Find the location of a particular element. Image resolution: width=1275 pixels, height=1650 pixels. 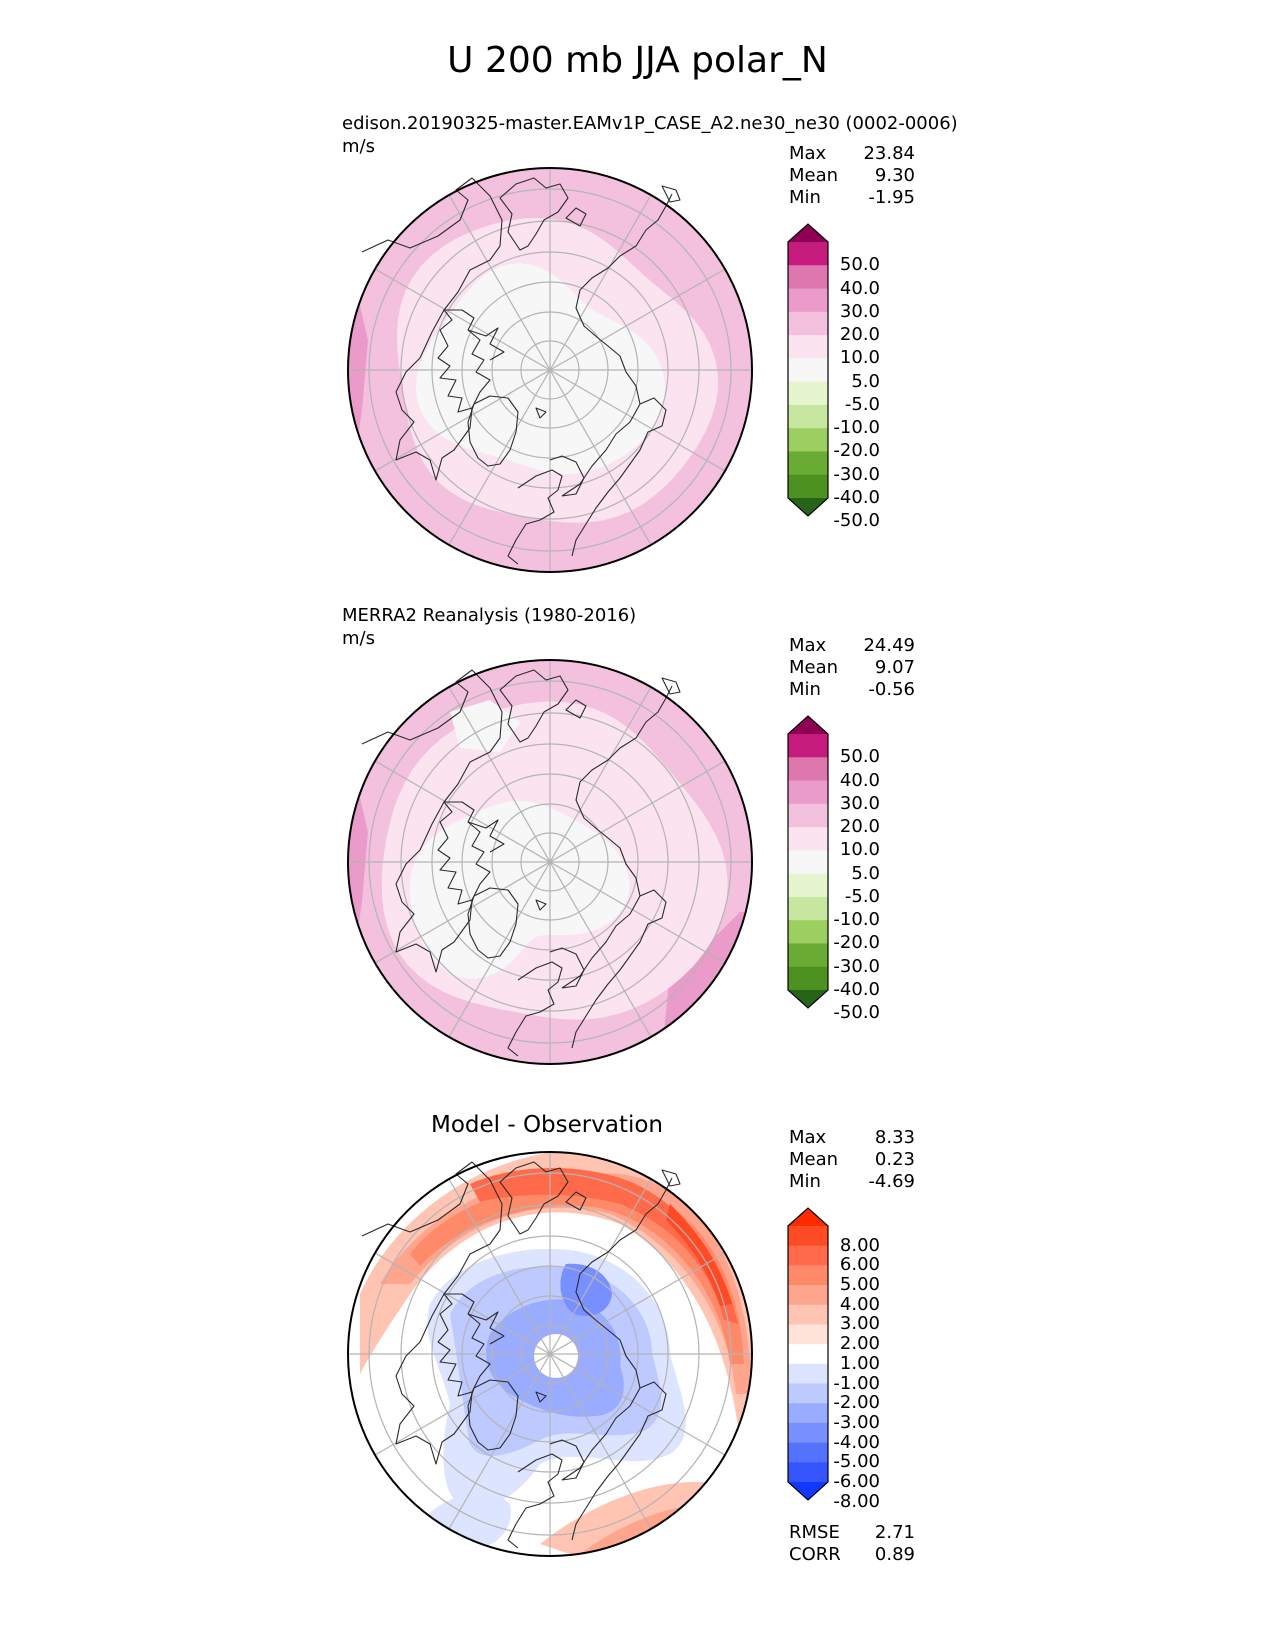

colorbar-tick-label: -10.0 is located at coordinates (856, 428).